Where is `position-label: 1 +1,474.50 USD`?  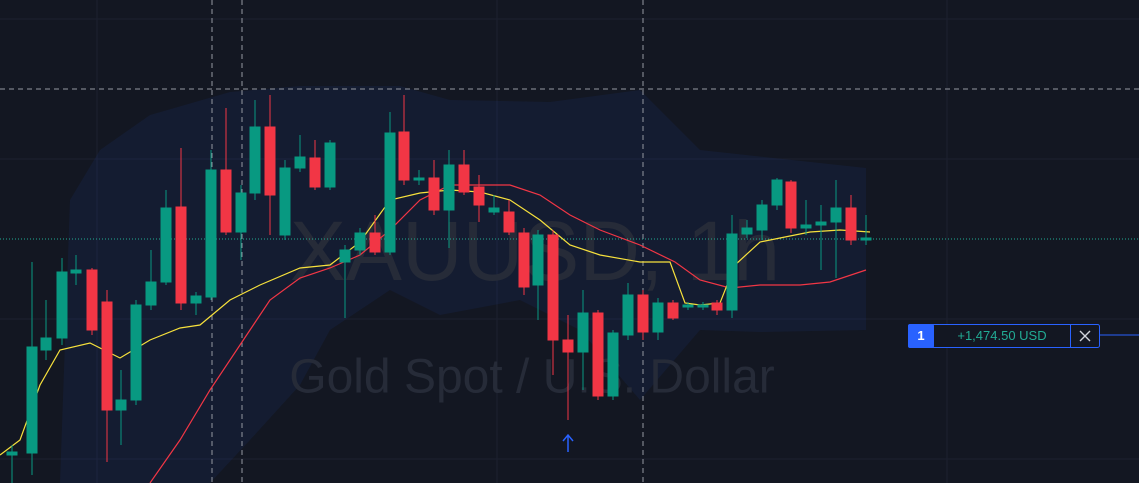 position-label: 1 +1,474.50 USD is located at coordinates (1004, 336).